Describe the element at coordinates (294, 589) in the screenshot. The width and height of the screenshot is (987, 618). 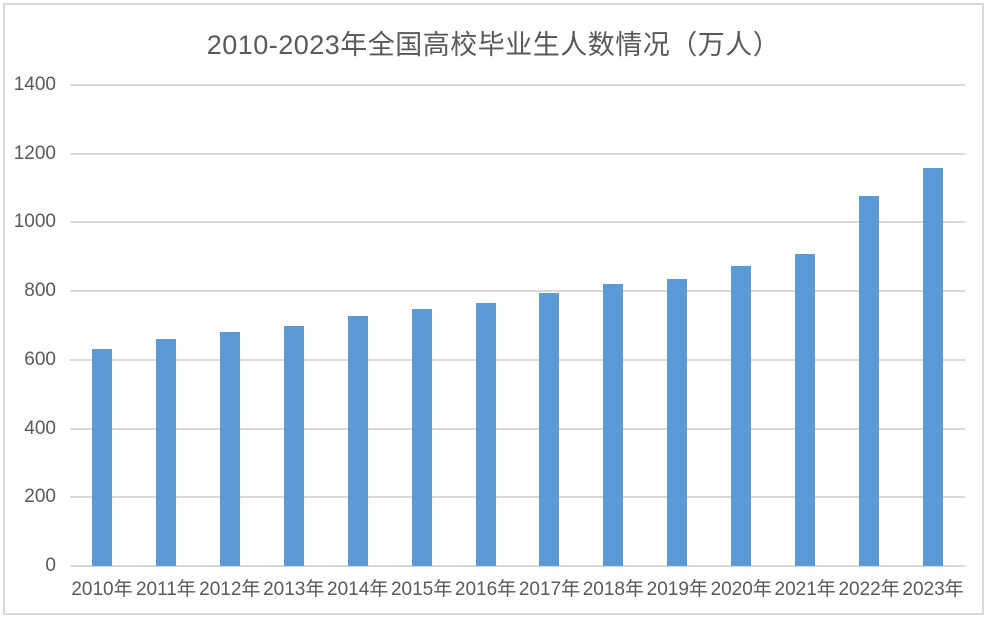
I see `x-tick-label: 2013年` at that location.